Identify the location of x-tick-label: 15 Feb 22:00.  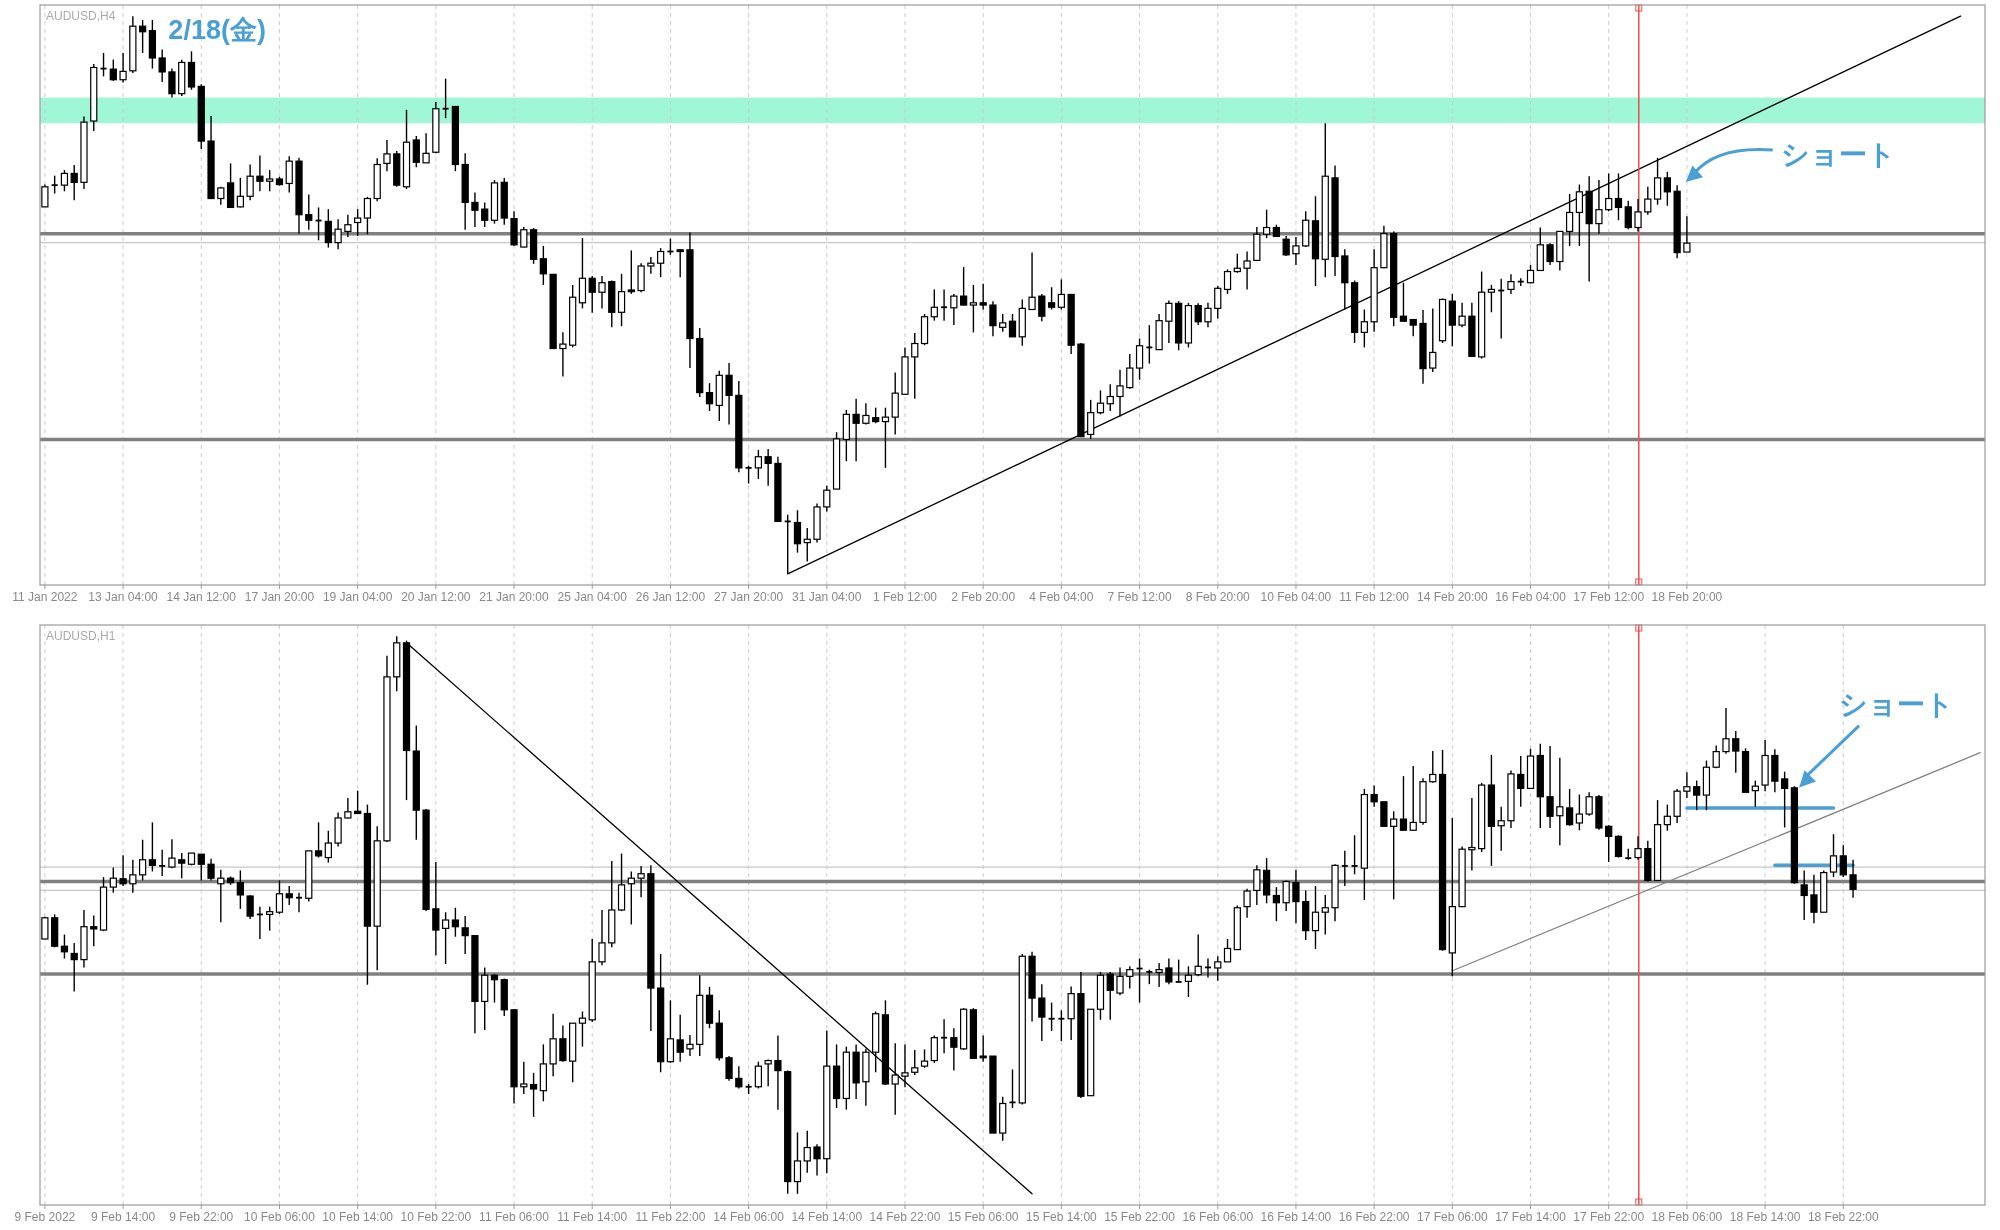
(1140, 1217).